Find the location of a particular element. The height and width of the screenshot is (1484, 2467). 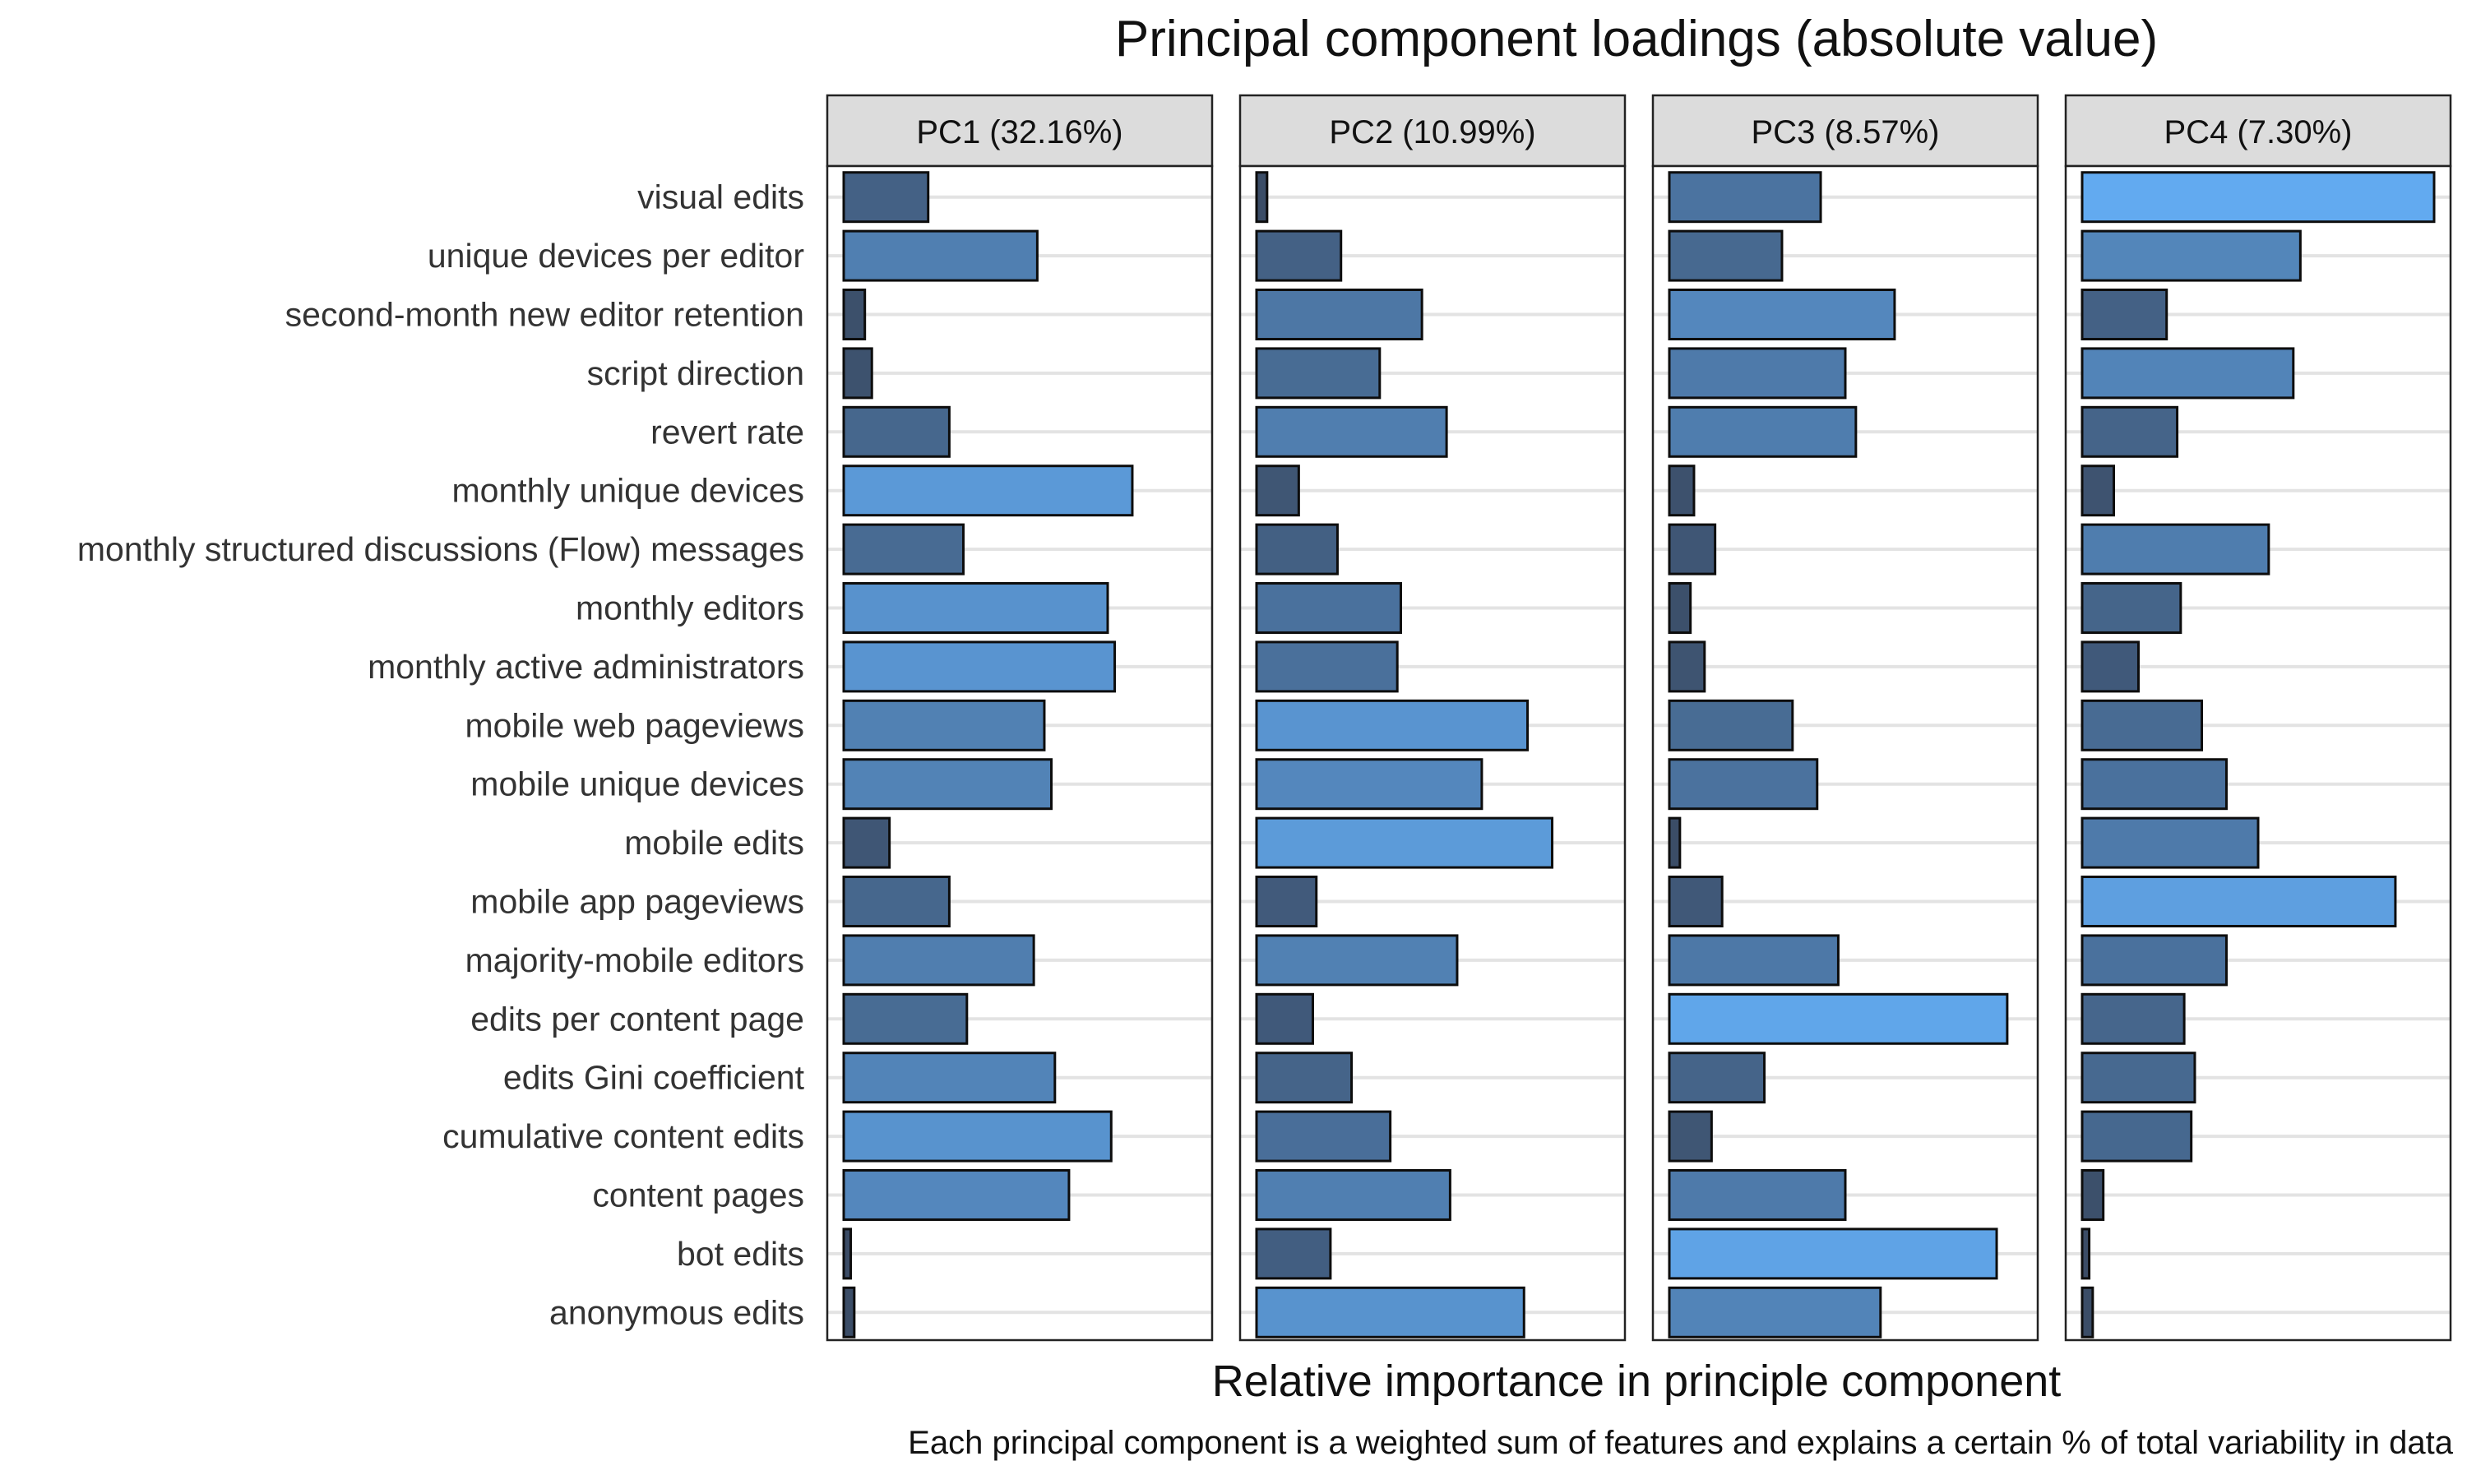

panel-background-pc1 is located at coordinates (1020, 753).